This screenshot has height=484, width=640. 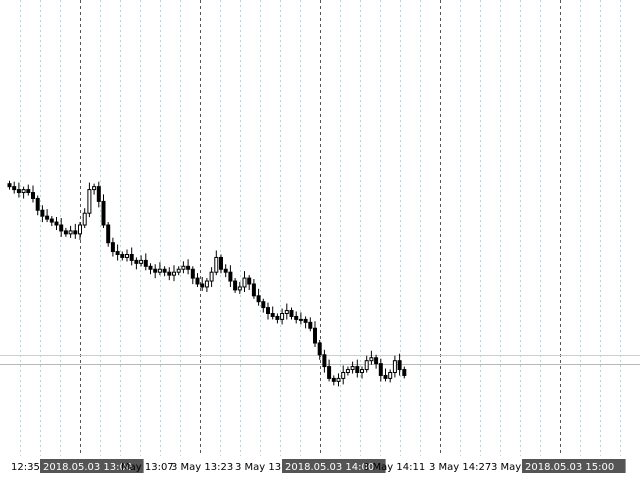 What do you see at coordinates (260, 467) in the screenshot?
I see `x-tick-label: 3 May 13:` at bounding box center [260, 467].